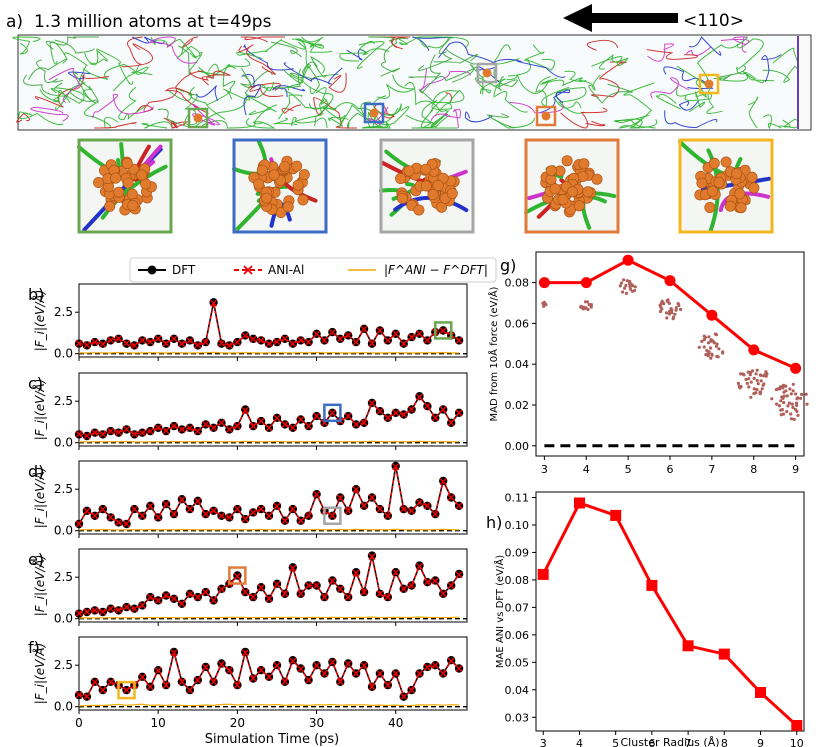 This screenshot has width=830, height=747. What do you see at coordinates (517, 446) in the screenshot?
I see `g-ytick-label: 0.00` at bounding box center [517, 446].